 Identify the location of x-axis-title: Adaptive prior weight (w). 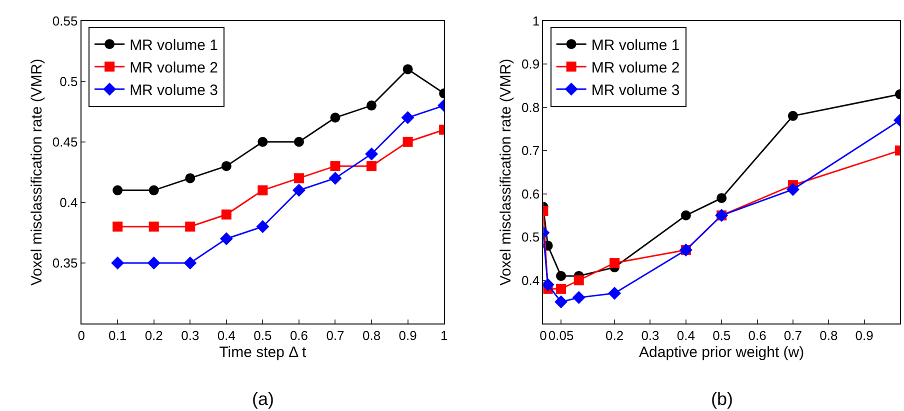
(721, 353).